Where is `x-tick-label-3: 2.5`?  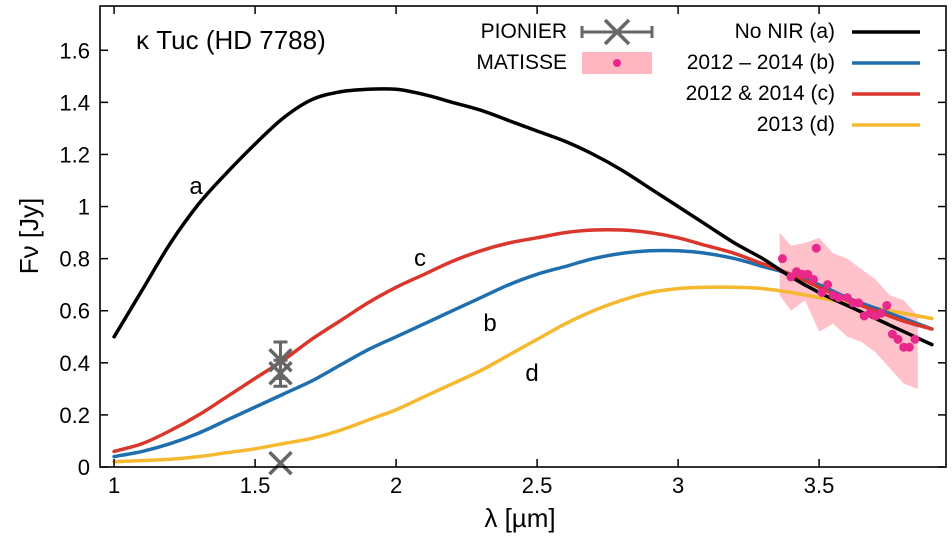
x-tick-label-3: 2.5 is located at coordinates (537, 485).